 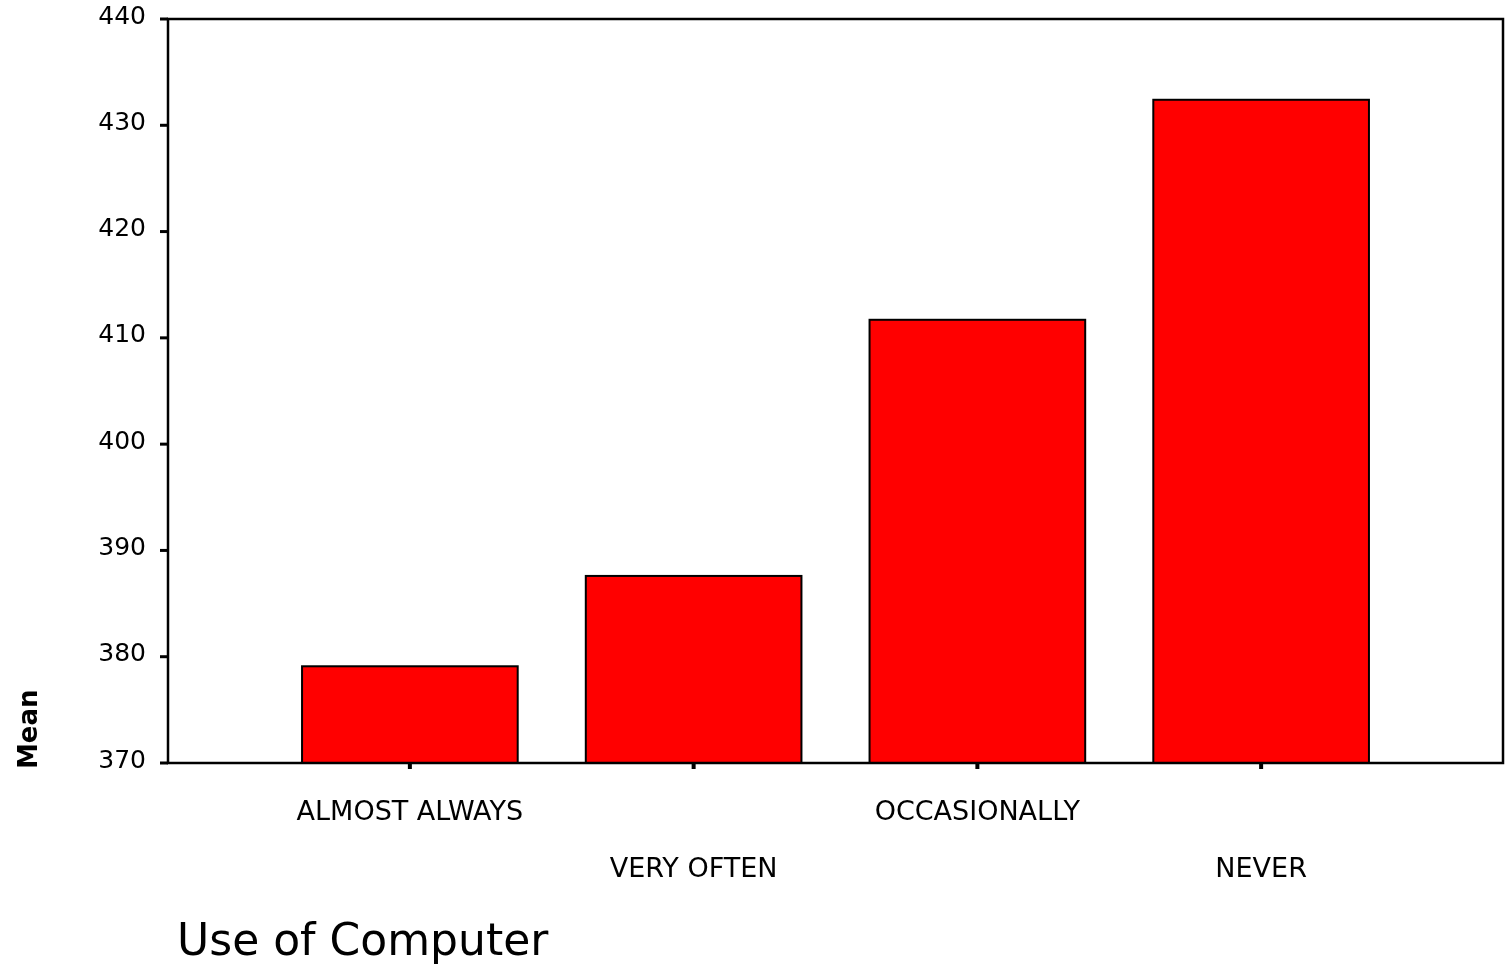 What do you see at coordinates (122, 440) in the screenshot?
I see `y-tick-label: 400` at bounding box center [122, 440].